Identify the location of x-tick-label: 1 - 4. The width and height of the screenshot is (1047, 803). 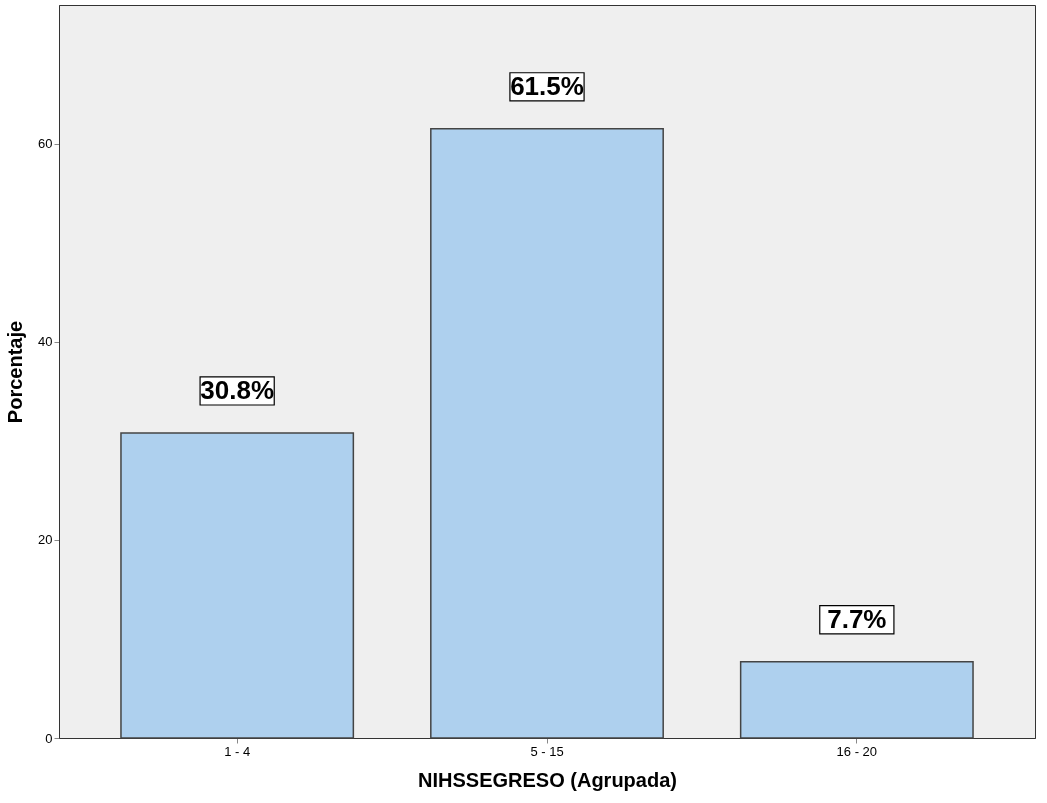
(237, 751).